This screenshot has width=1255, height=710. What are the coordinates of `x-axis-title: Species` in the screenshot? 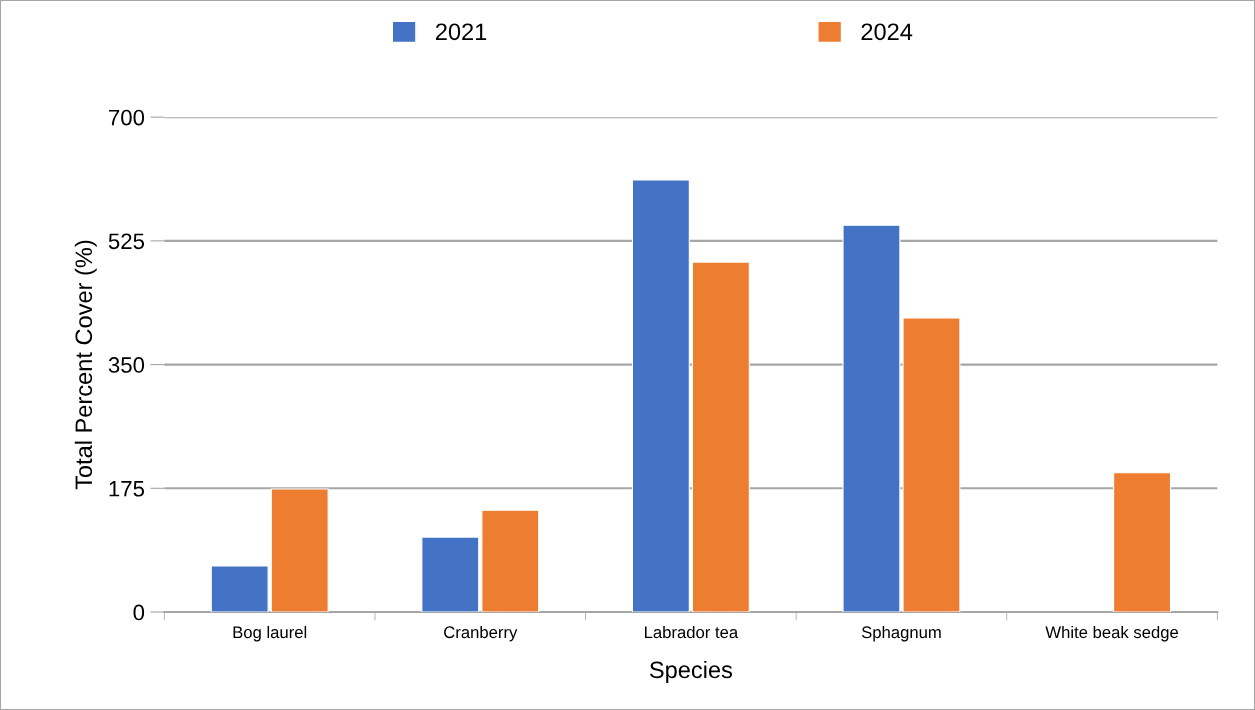 It's located at (691, 671).